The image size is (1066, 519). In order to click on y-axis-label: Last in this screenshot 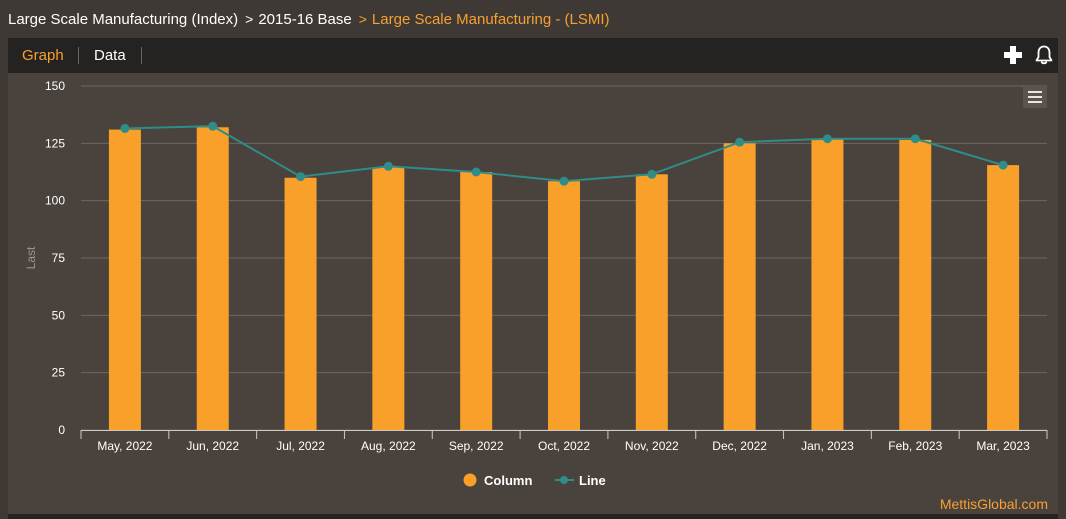, I will do `click(31, 257)`.